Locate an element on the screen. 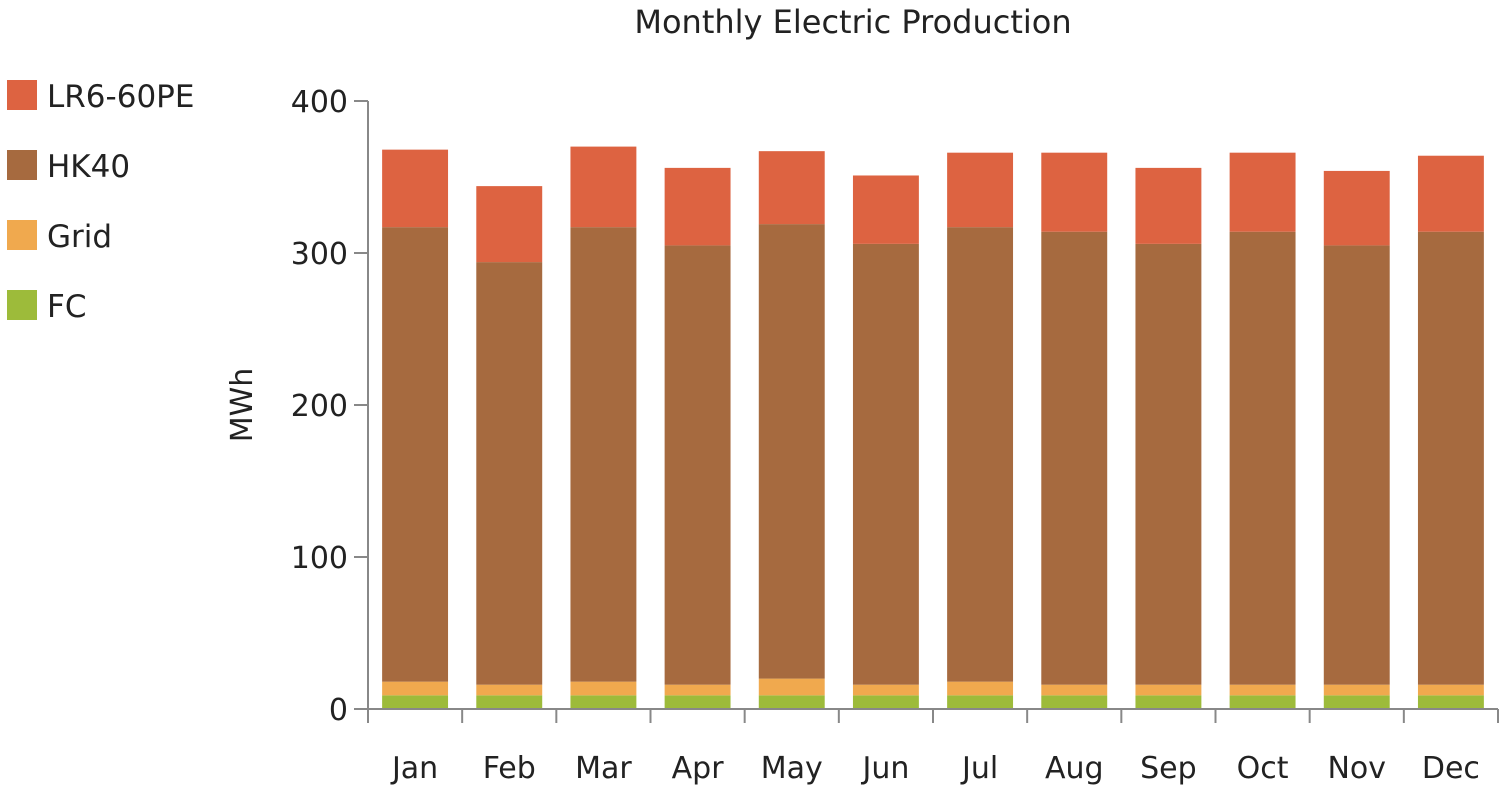 Image resolution: width=1500 pixels, height=793 pixels. bar-stack-aug is located at coordinates (1074, 430).